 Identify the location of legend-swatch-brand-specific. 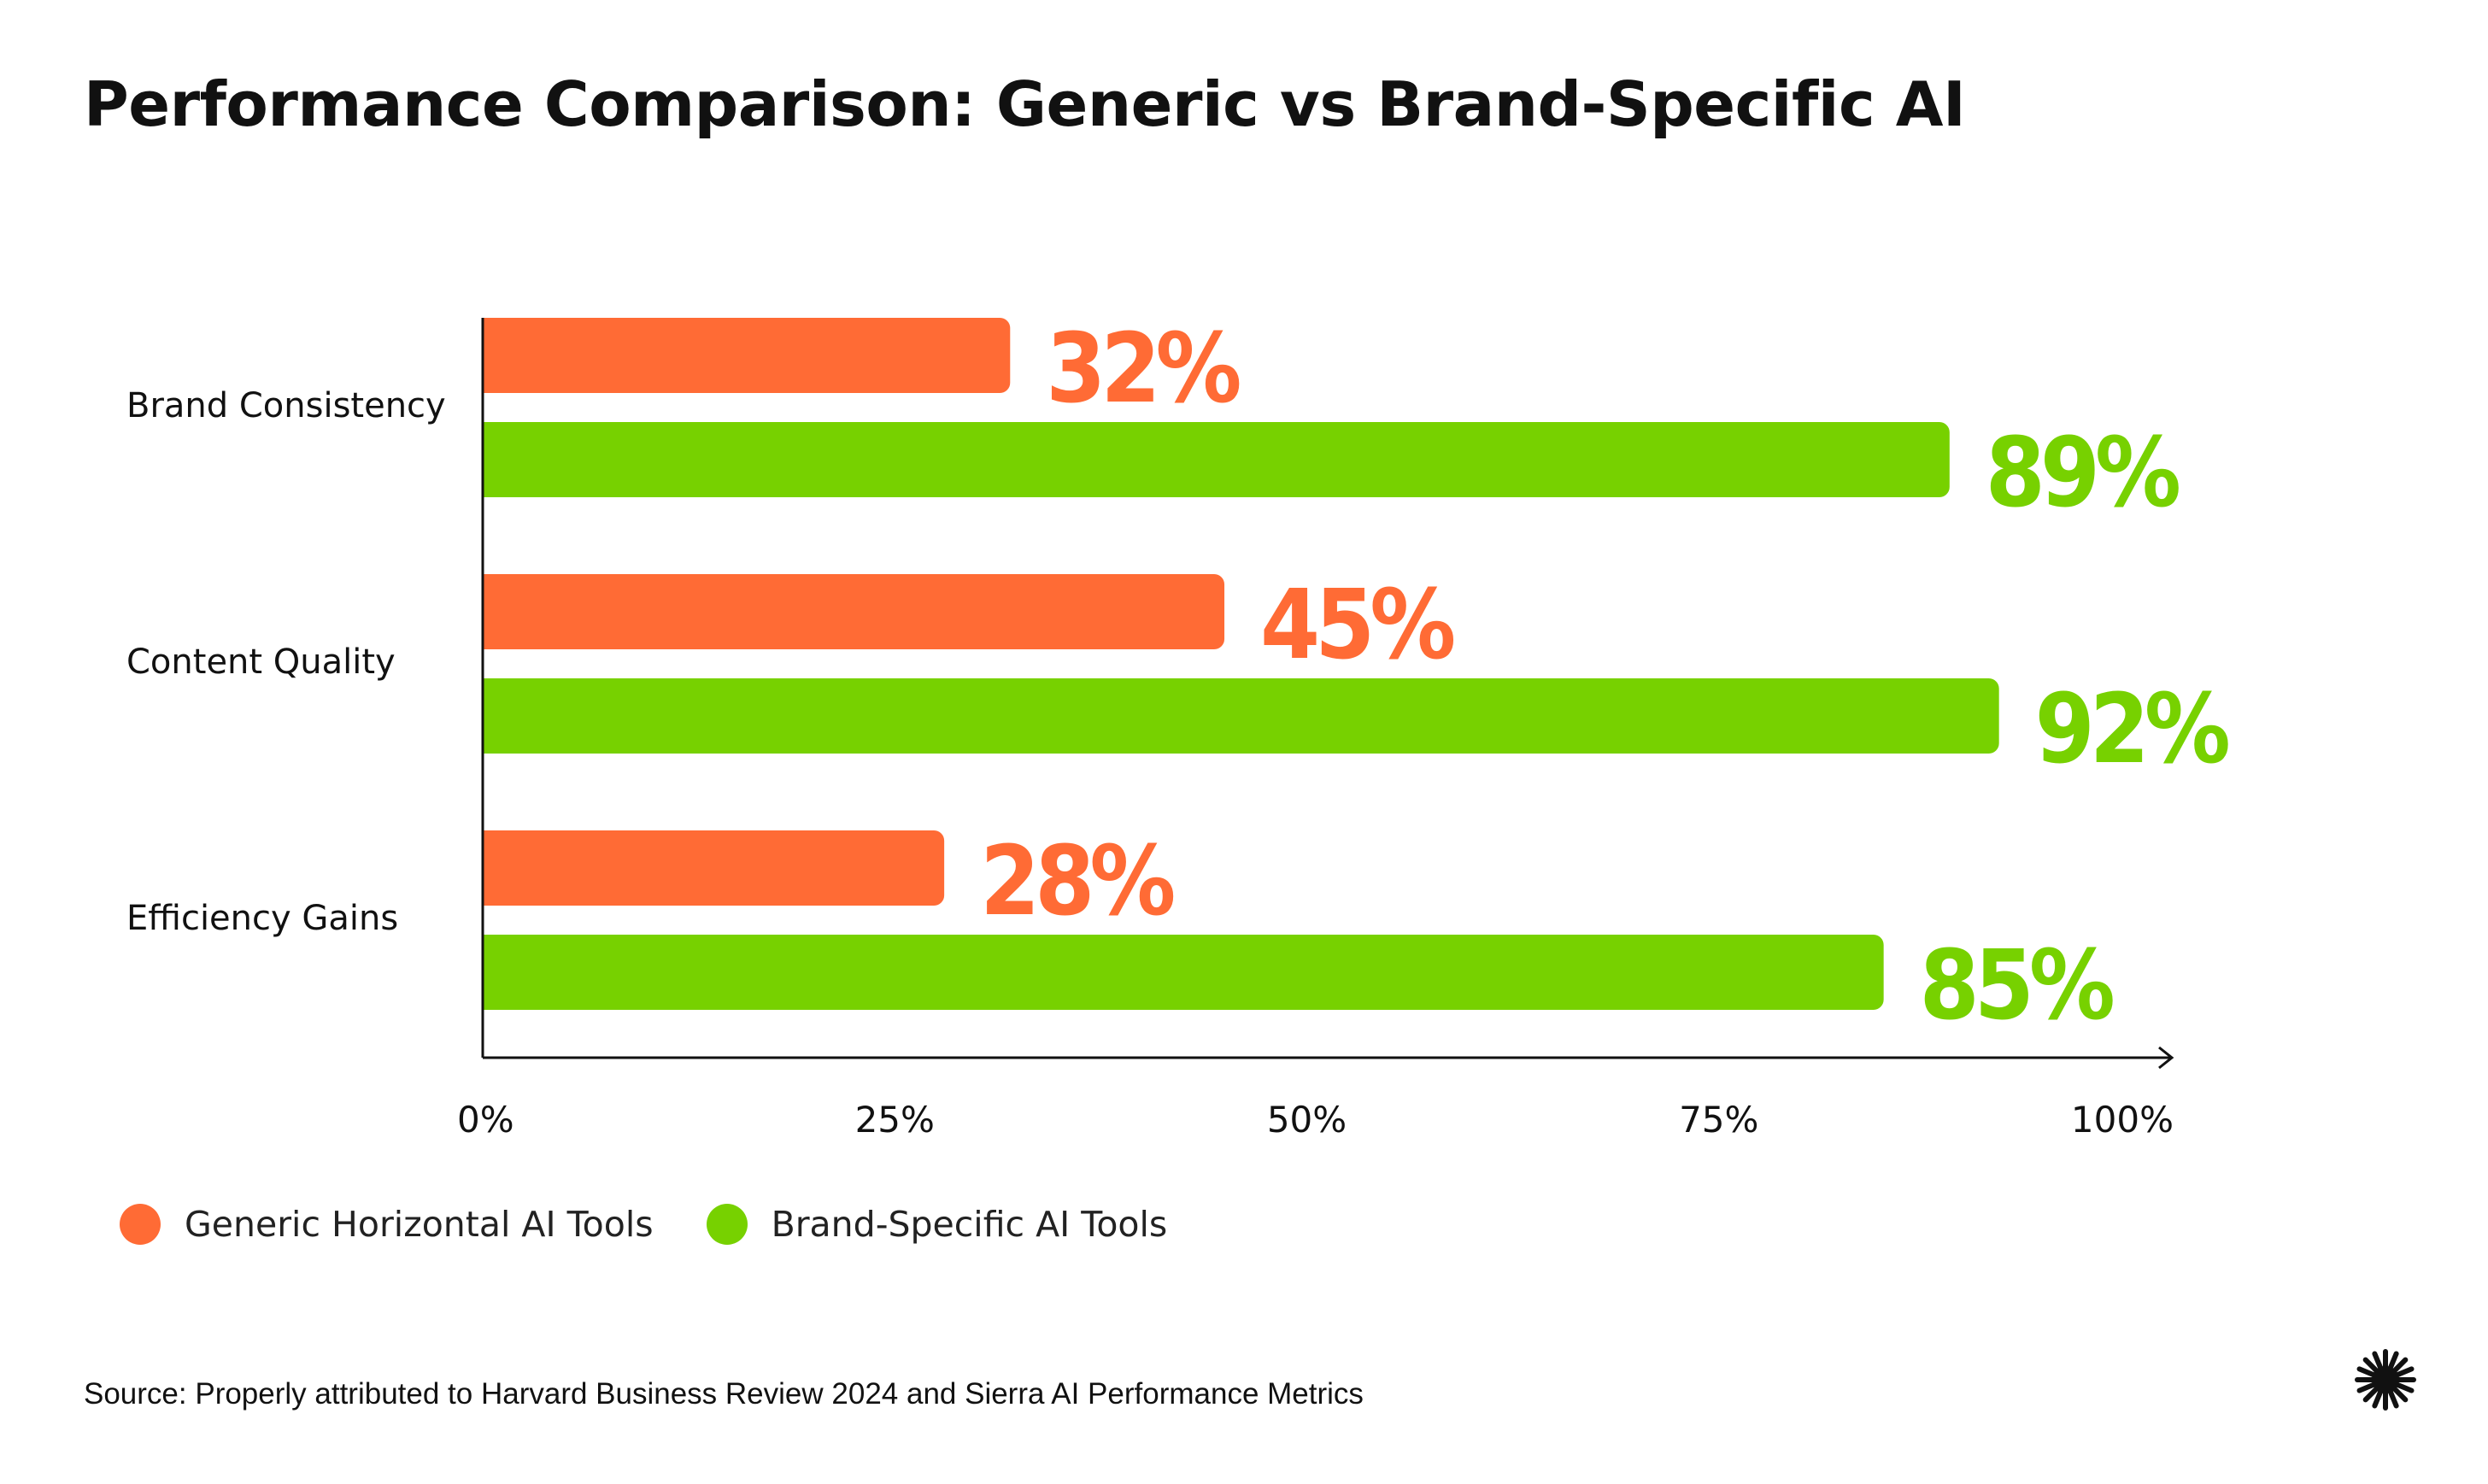
(727, 1224).